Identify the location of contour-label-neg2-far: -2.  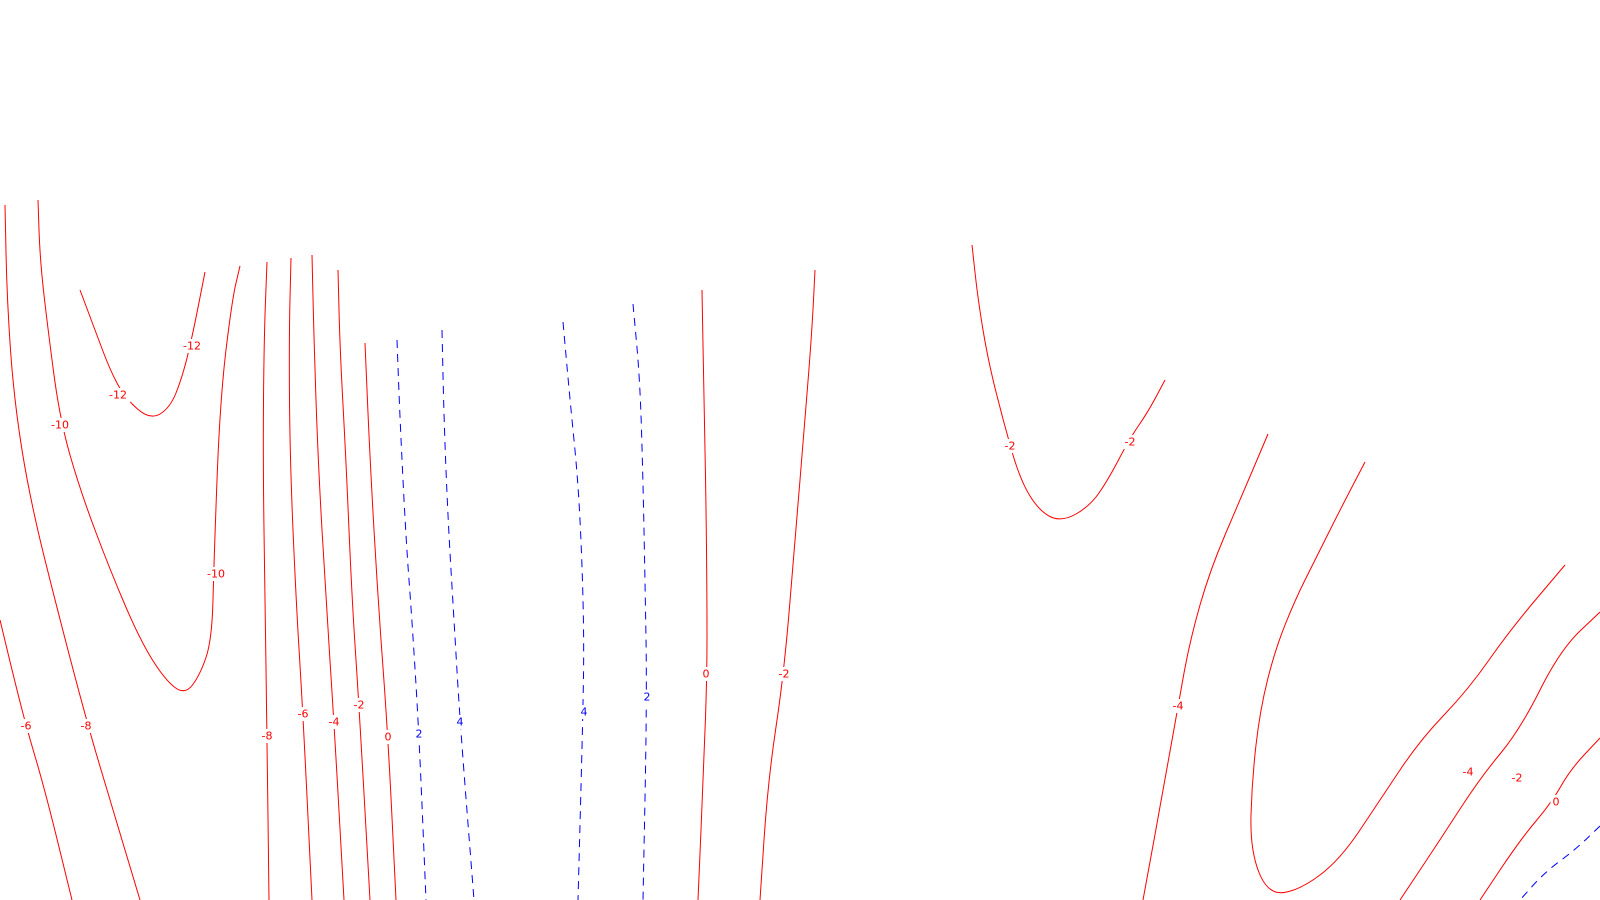
(1517, 778).